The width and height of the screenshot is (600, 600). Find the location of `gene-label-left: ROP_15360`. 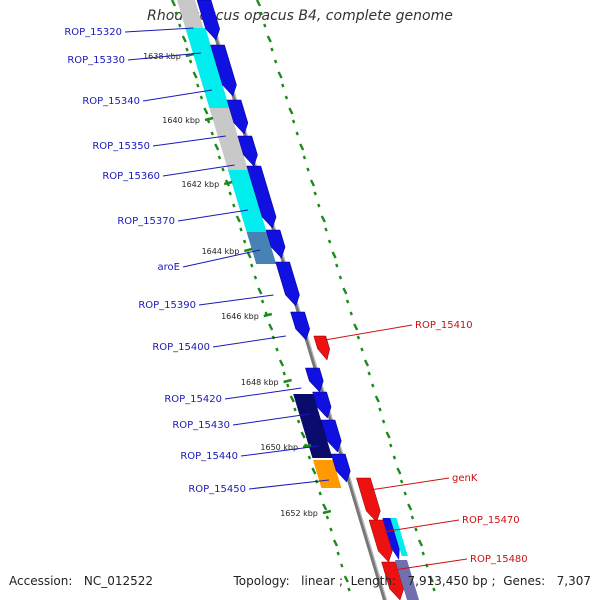

gene-label-left: ROP_15360 is located at coordinates (131, 176).